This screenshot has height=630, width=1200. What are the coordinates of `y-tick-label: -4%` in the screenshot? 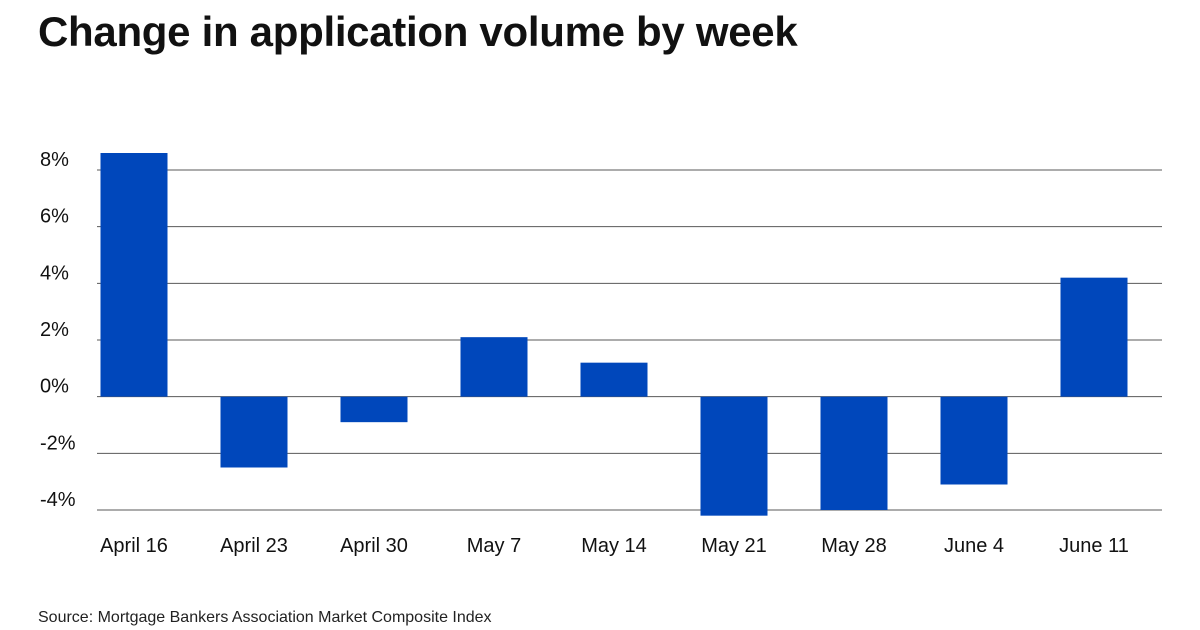 It's located at (58, 500).